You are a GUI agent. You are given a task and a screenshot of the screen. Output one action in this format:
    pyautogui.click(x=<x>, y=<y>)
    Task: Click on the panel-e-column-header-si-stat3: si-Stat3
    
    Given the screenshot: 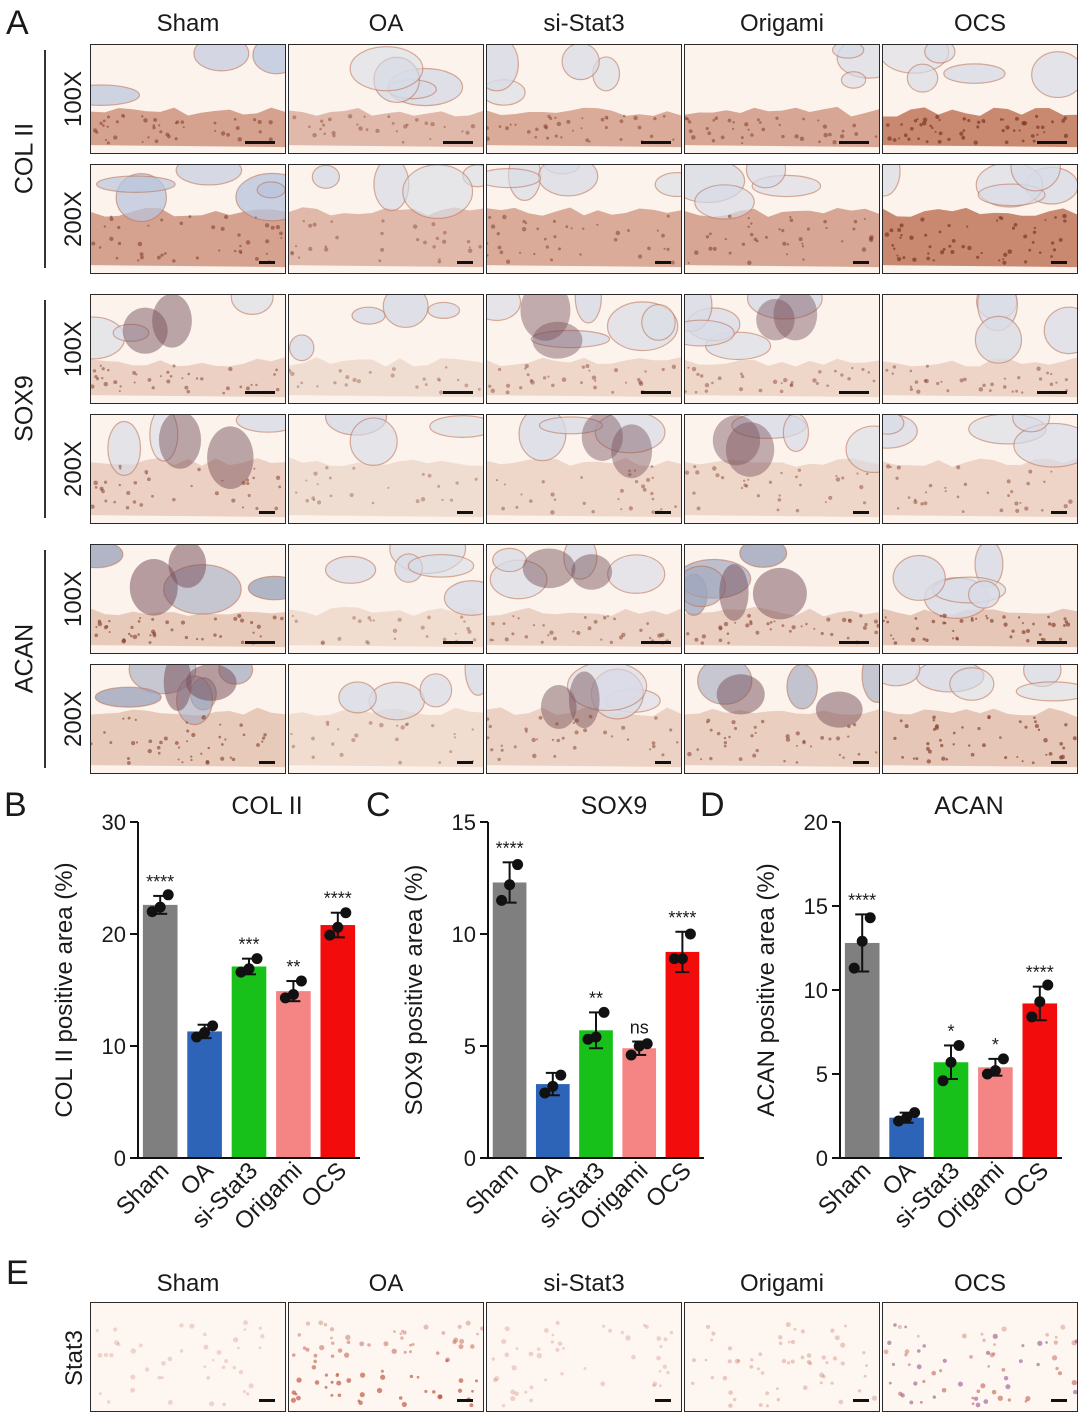 What is the action you would take?
    pyautogui.click(x=584, y=1283)
    